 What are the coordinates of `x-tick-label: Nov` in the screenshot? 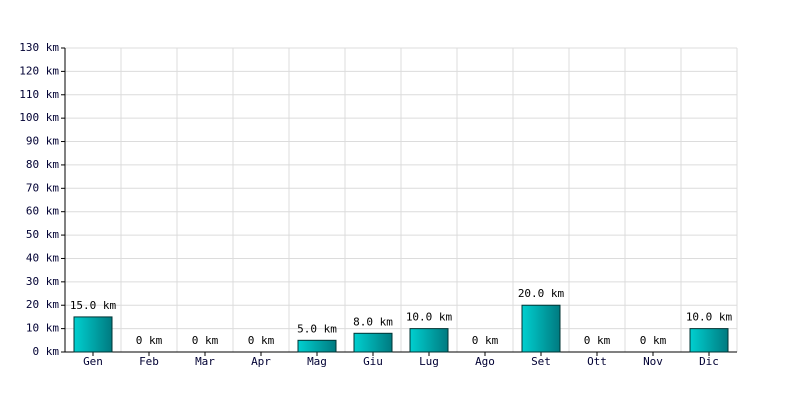 It's located at (653, 361).